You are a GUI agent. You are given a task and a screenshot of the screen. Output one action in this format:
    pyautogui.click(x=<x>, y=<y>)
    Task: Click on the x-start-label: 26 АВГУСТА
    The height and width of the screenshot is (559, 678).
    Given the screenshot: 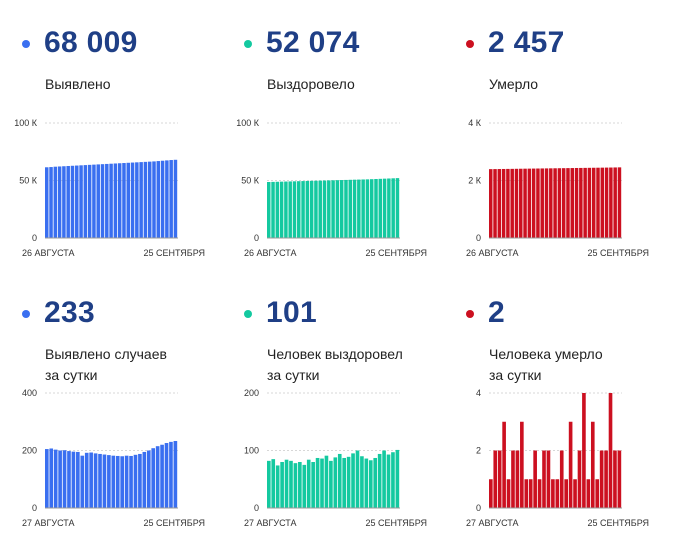 What is the action you would take?
    pyautogui.click(x=48, y=253)
    